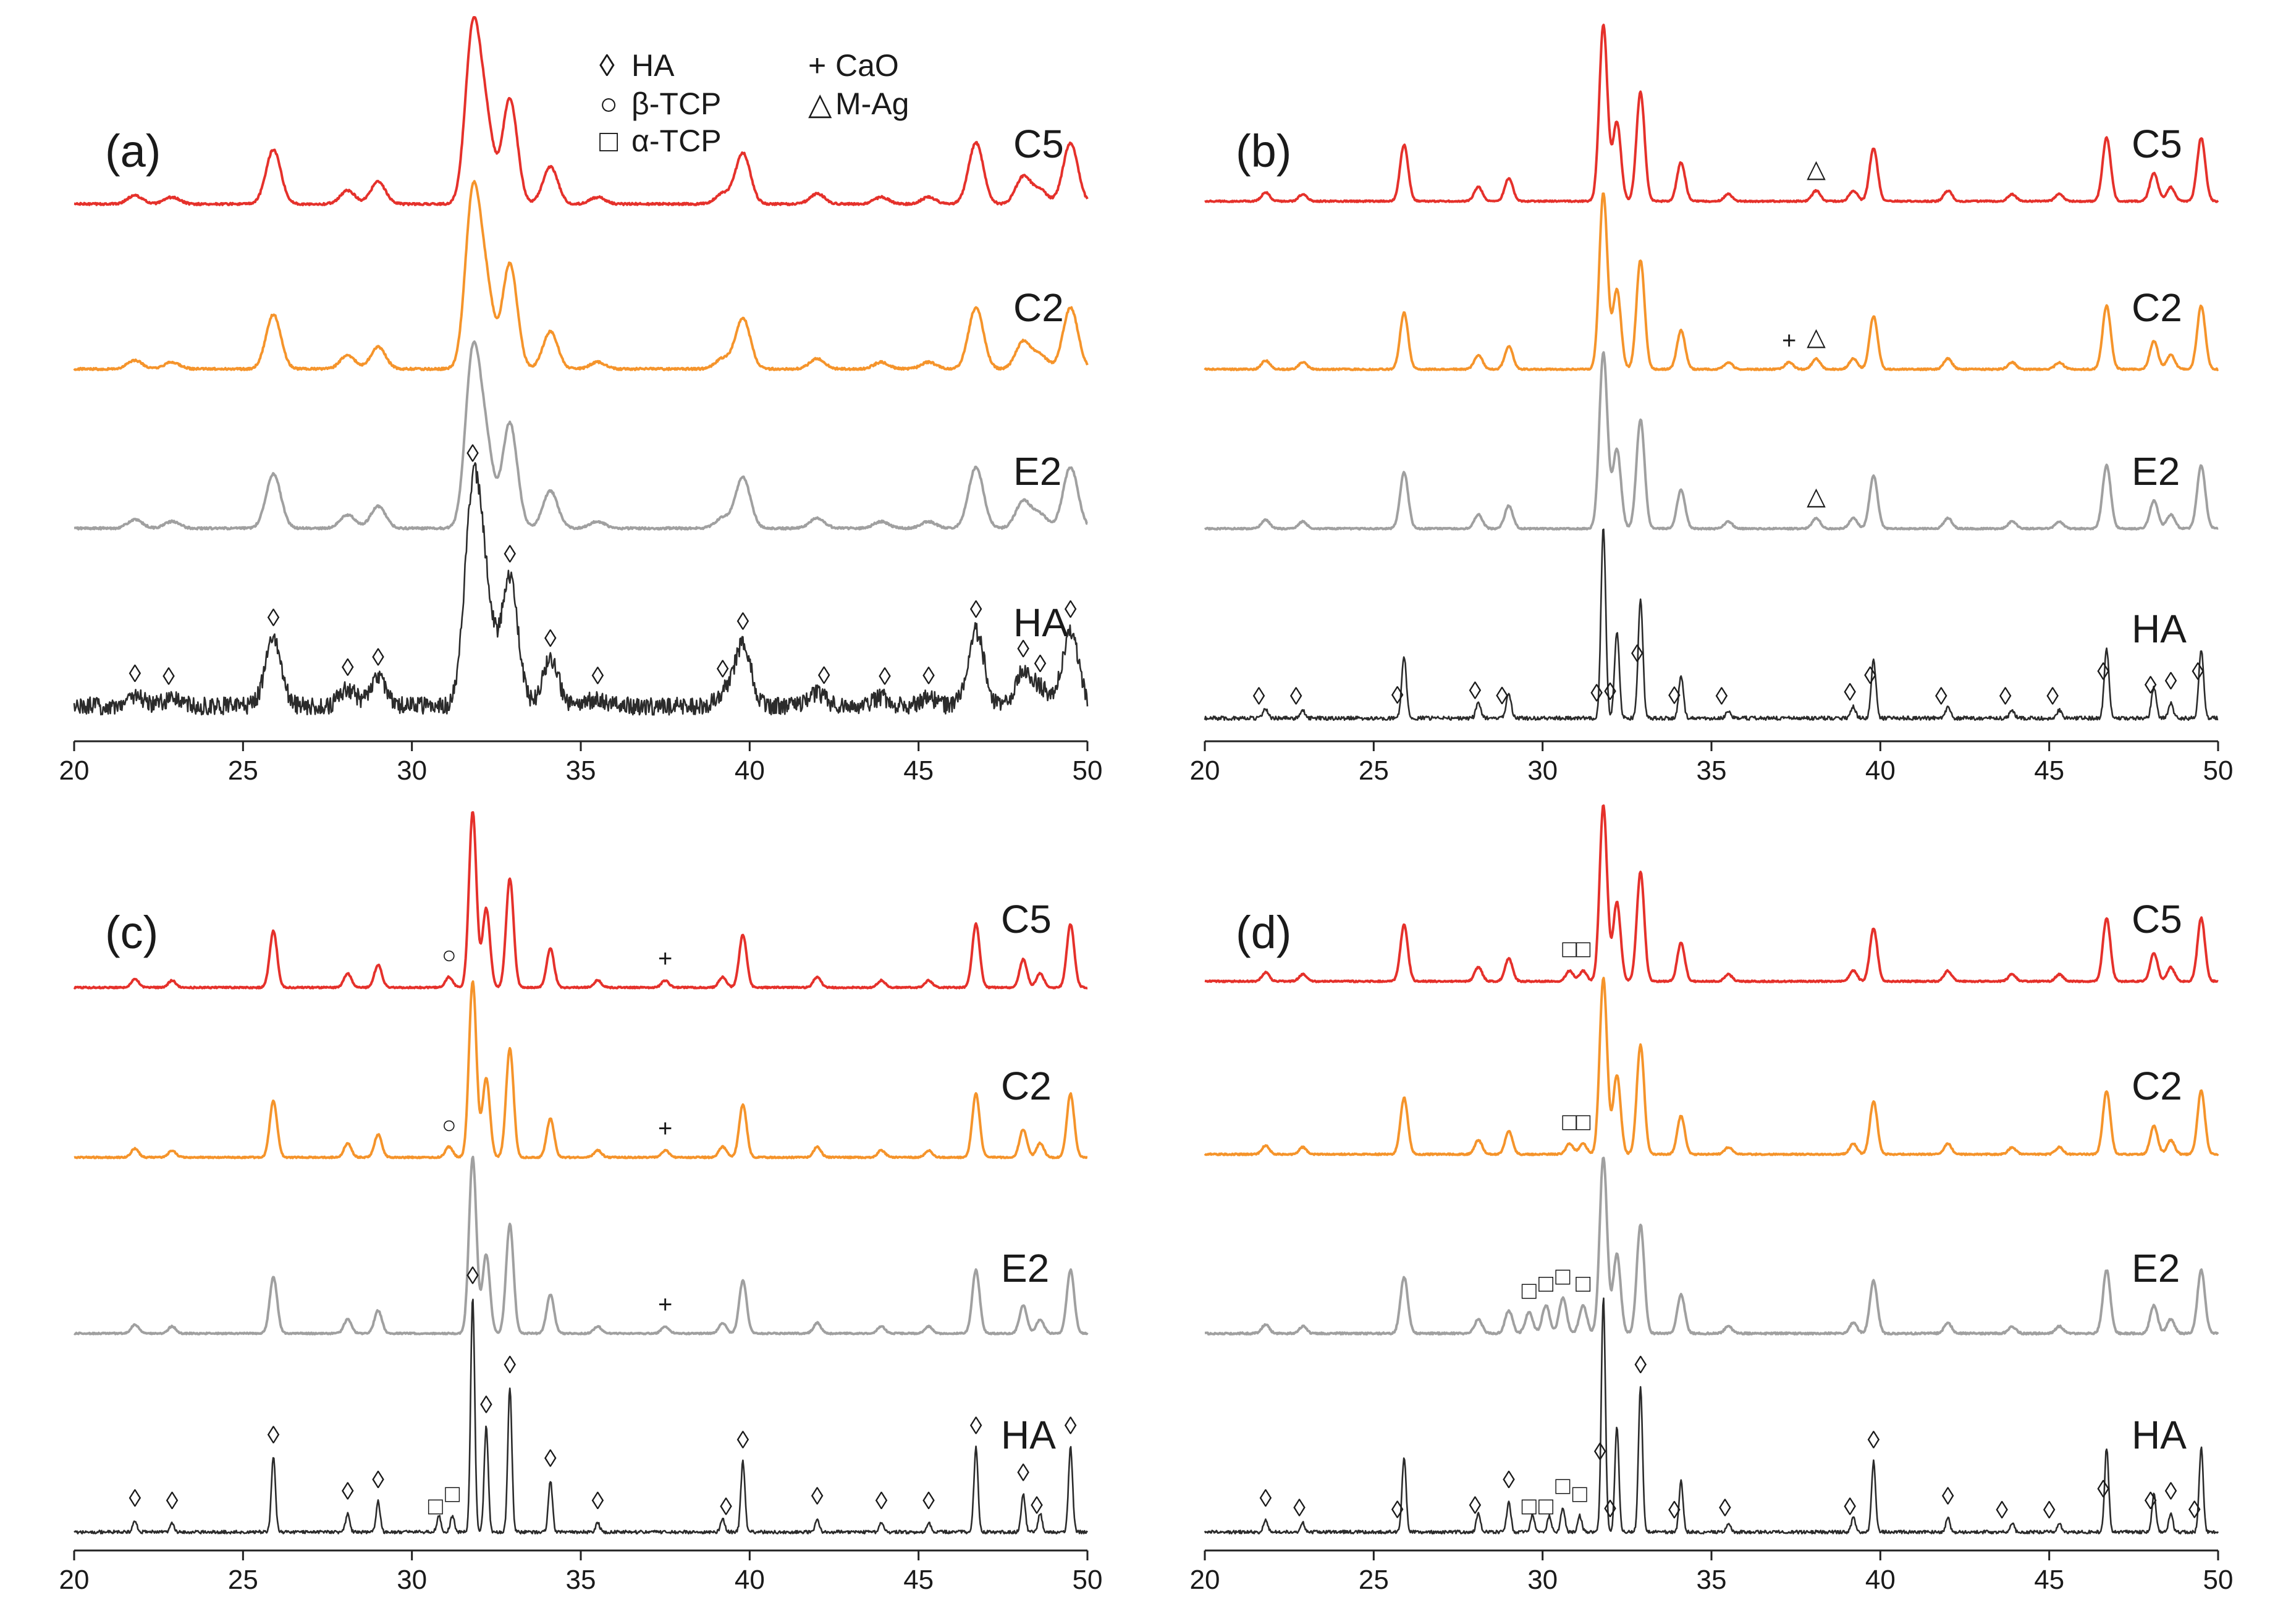 The height and width of the screenshot is (1624, 2270). What do you see at coordinates (131, 932) in the screenshot?
I see `panel-label: (c)` at bounding box center [131, 932].